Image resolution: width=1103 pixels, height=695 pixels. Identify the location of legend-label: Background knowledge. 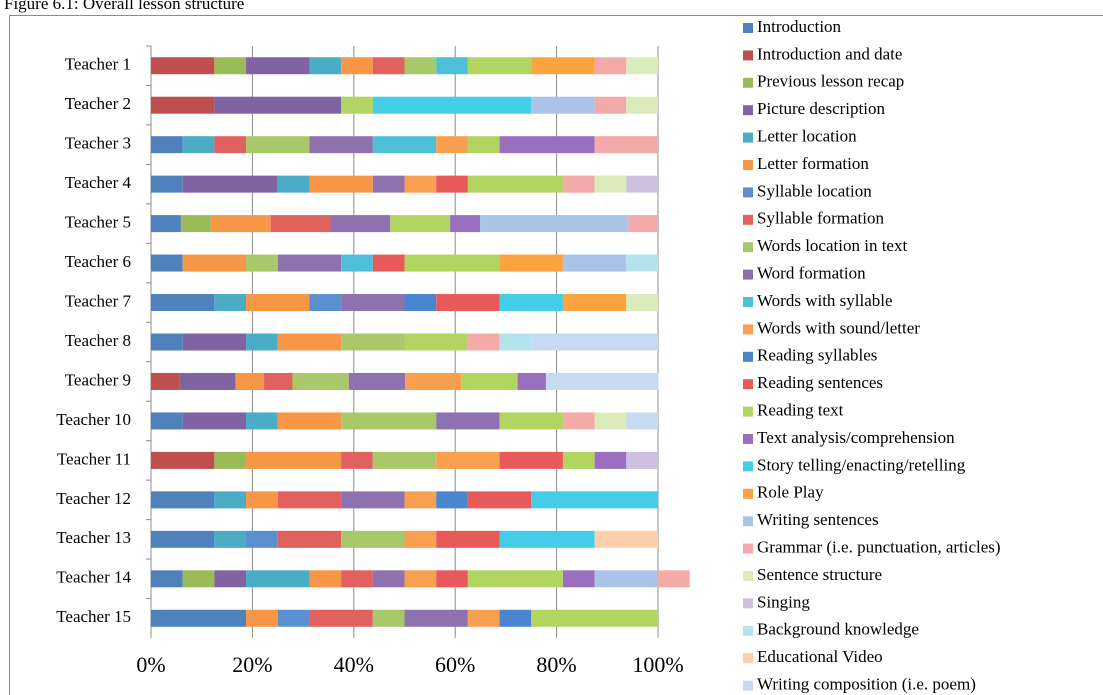
(838, 629).